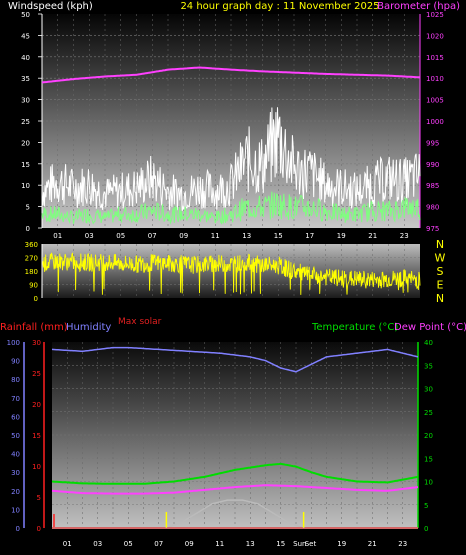 The image size is (466, 555). Describe the element at coordinates (36, 343) in the screenshot. I see `rain-tick: 30` at that location.